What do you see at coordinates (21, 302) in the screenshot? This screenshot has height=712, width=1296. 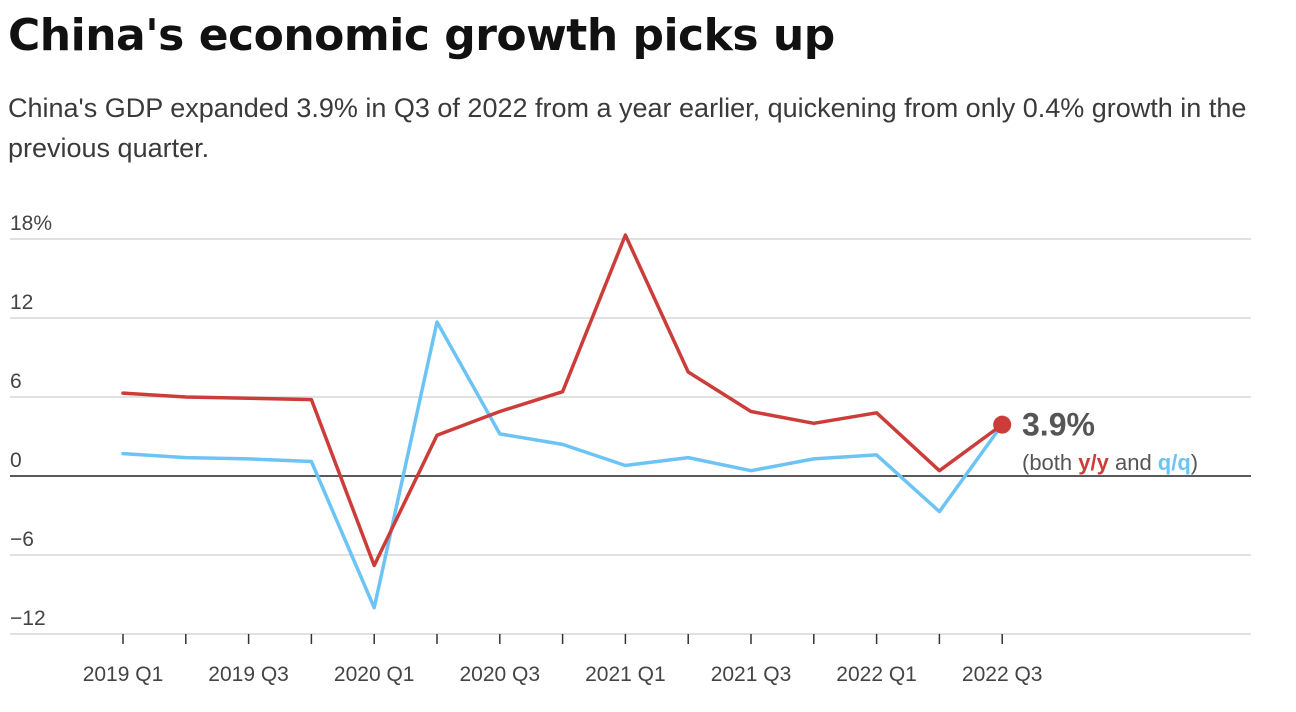 I see `y-tick-label: 12` at bounding box center [21, 302].